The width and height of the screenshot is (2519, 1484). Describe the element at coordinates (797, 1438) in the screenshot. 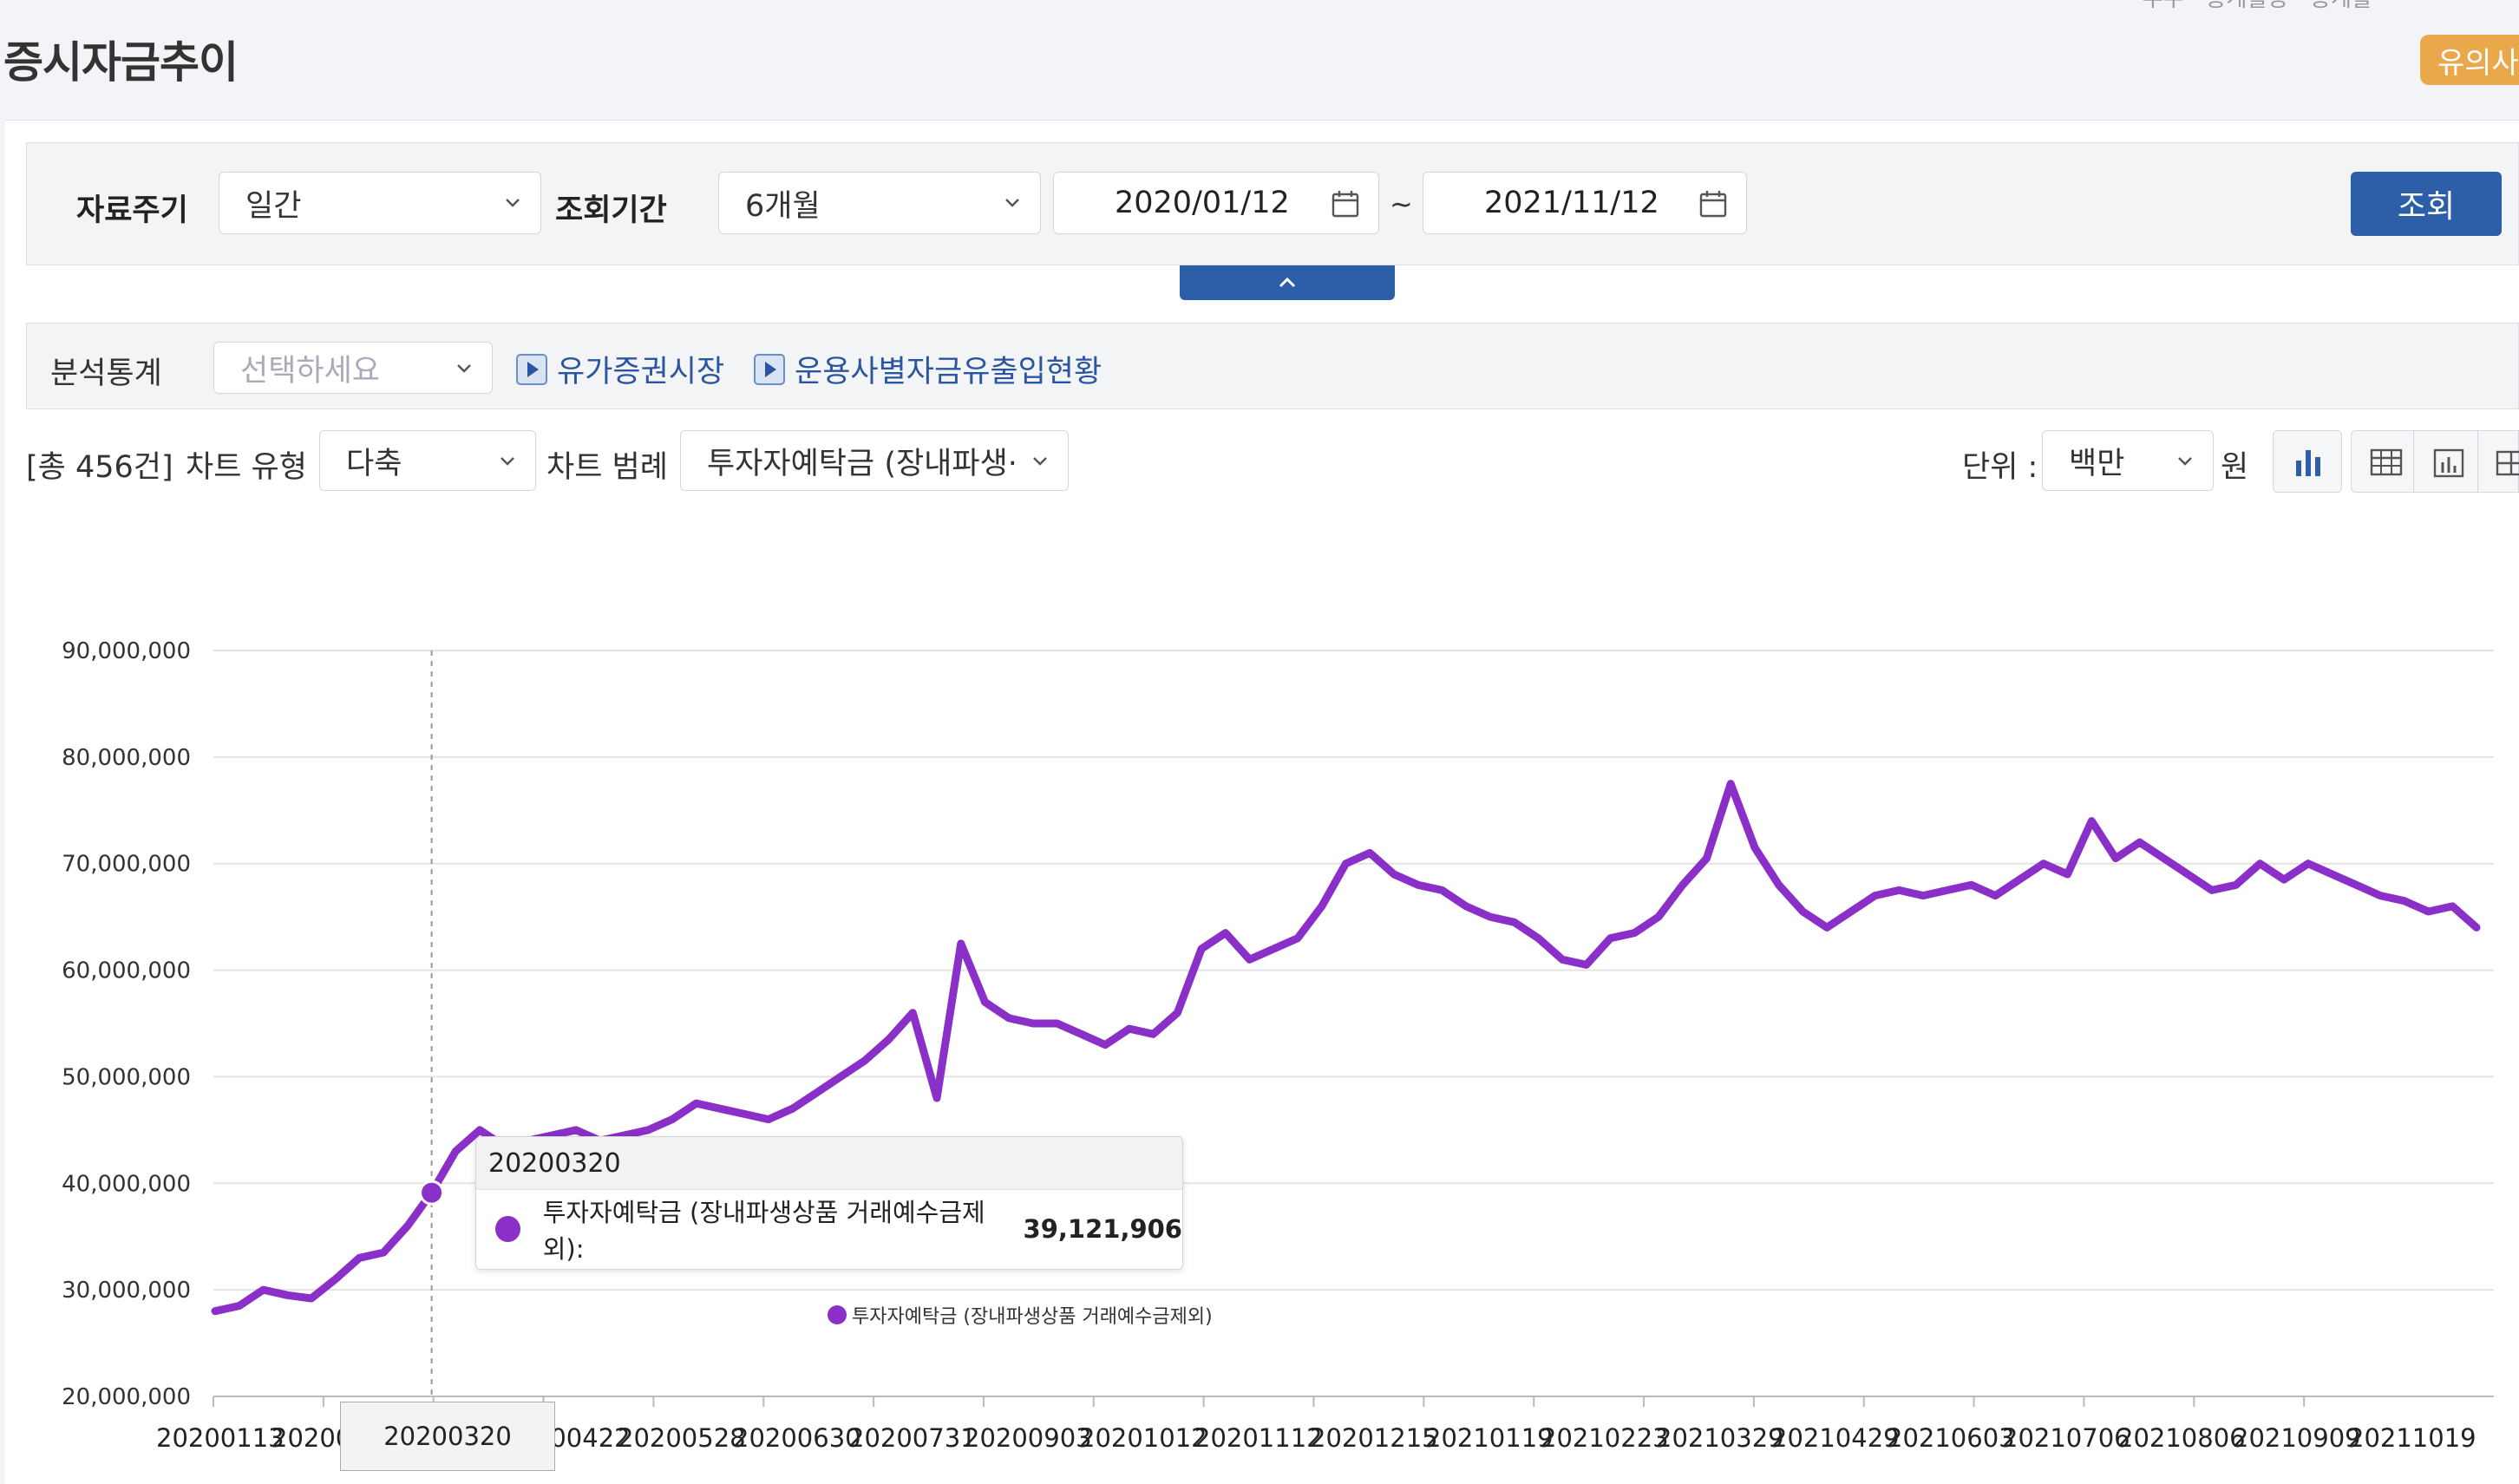

I see `x-tick-label: 20200630` at that location.